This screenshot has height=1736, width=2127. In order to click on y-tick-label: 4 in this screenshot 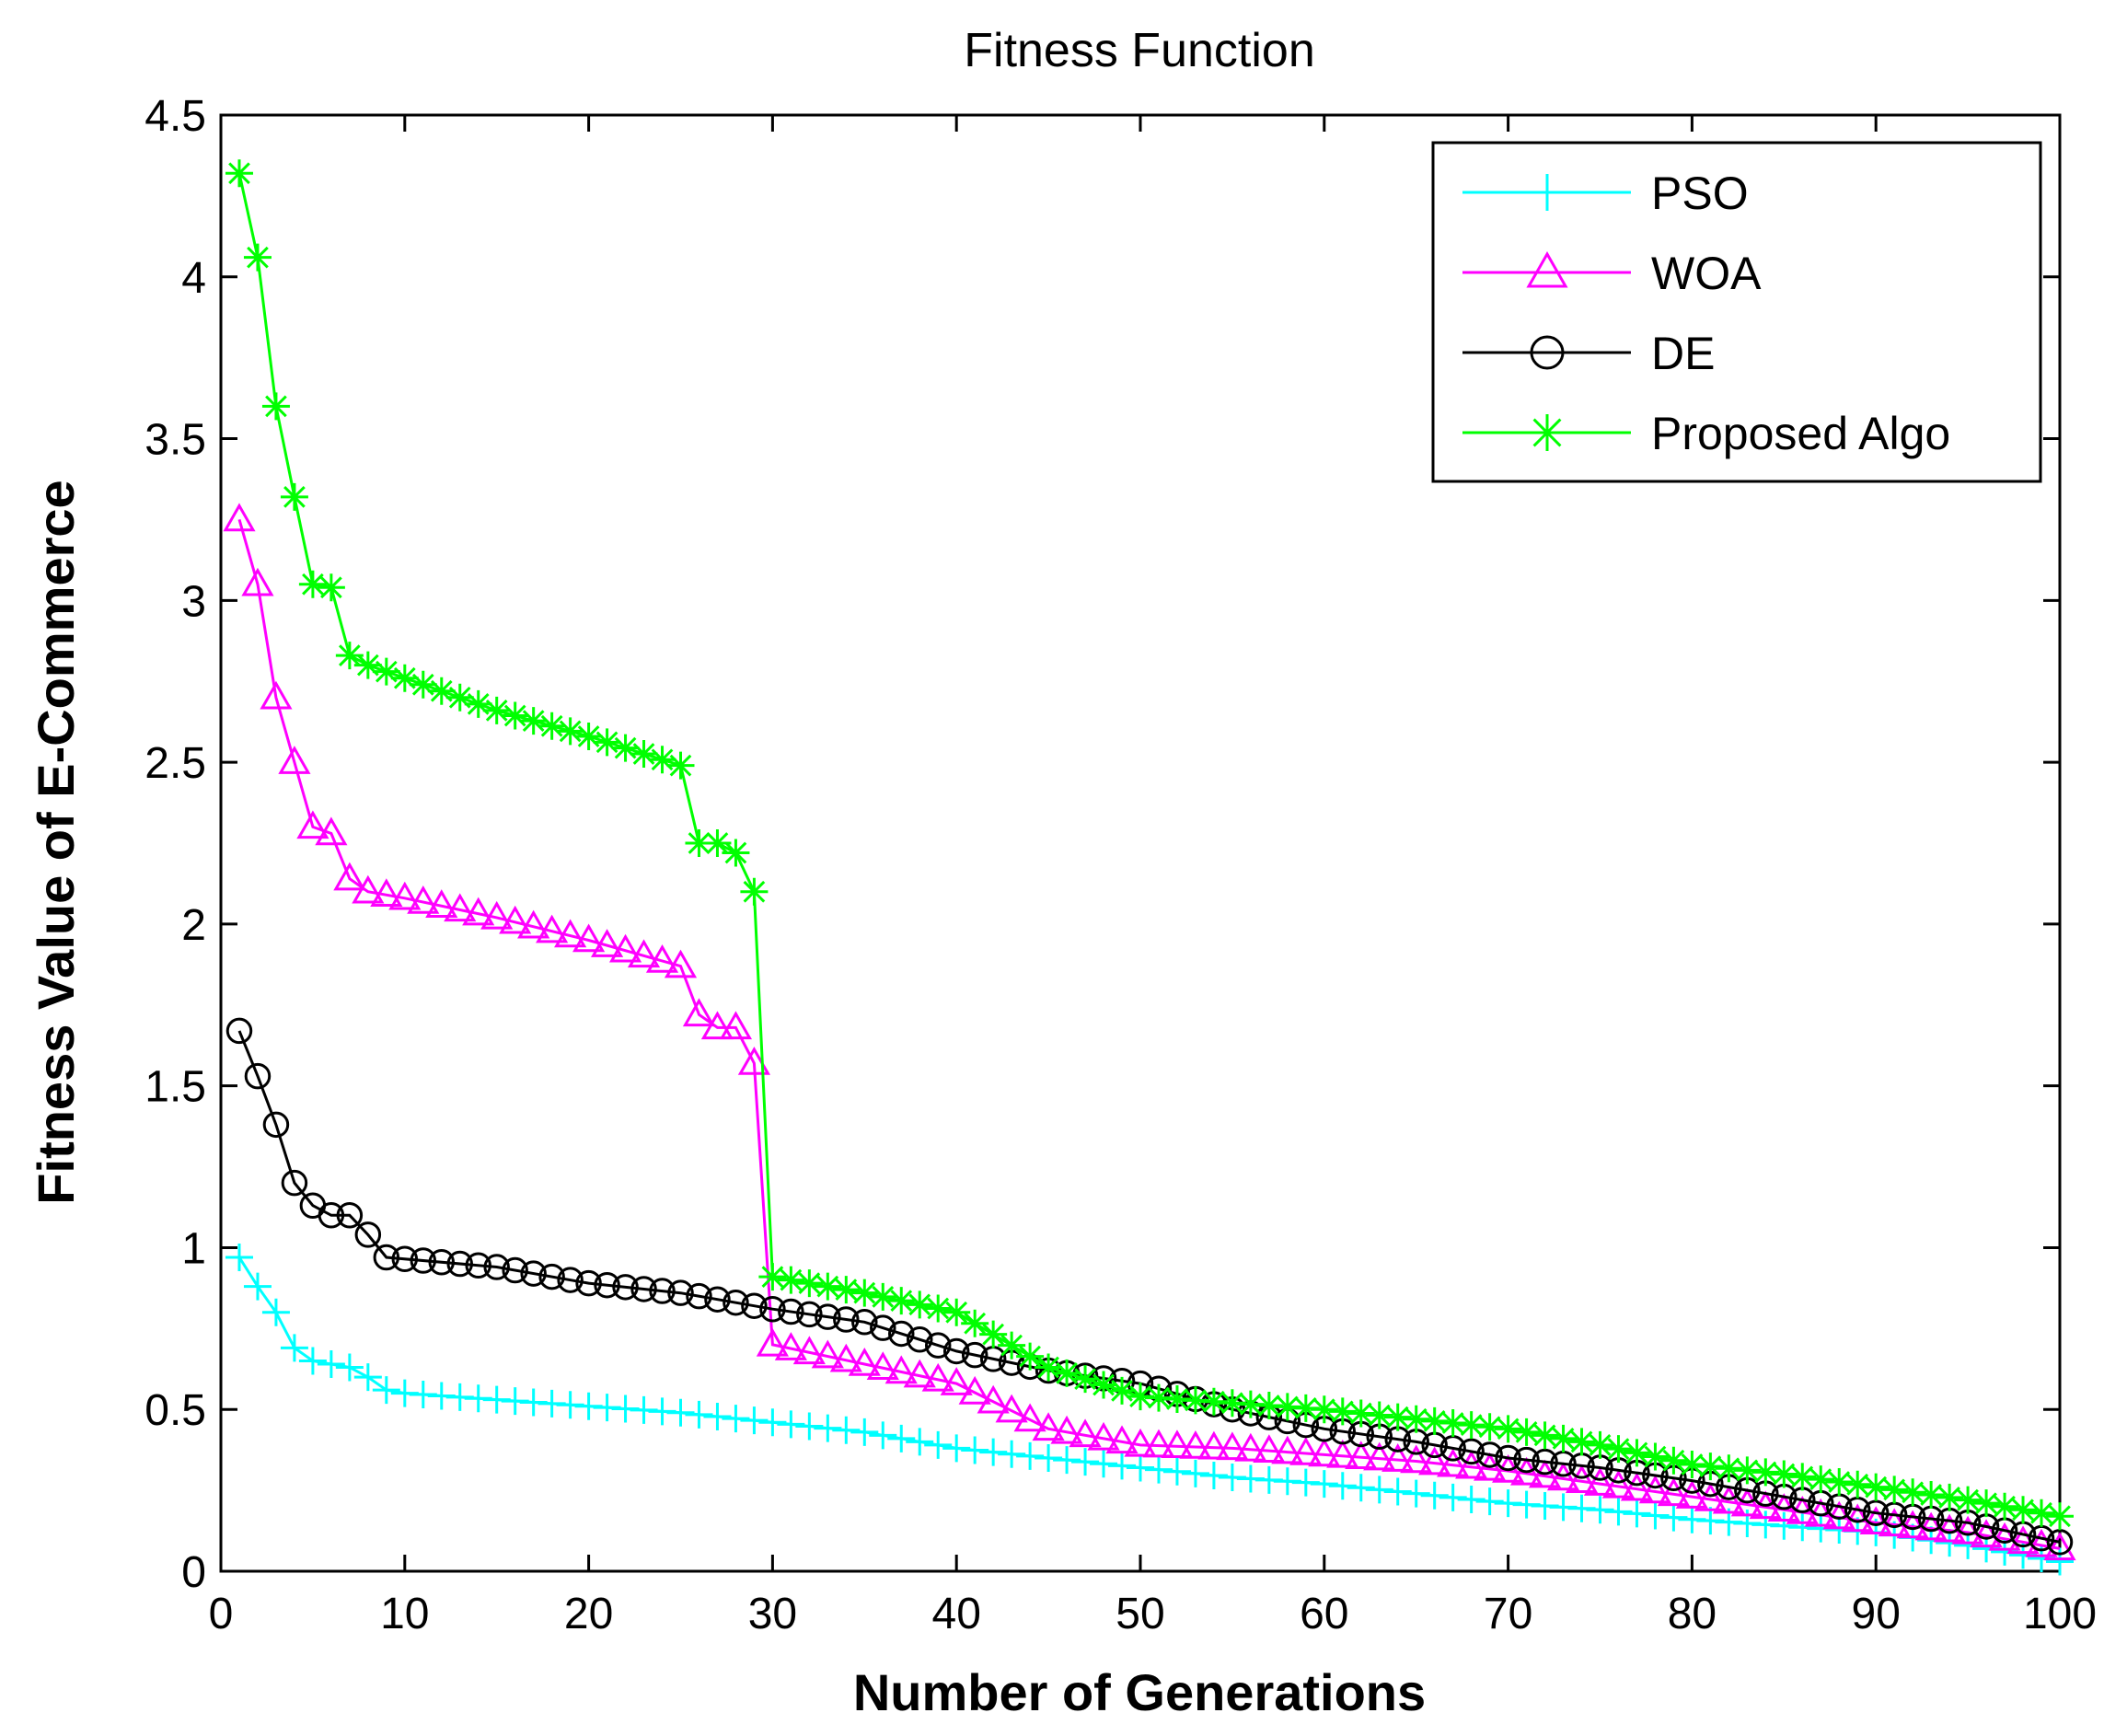, I will do `click(193, 279)`.